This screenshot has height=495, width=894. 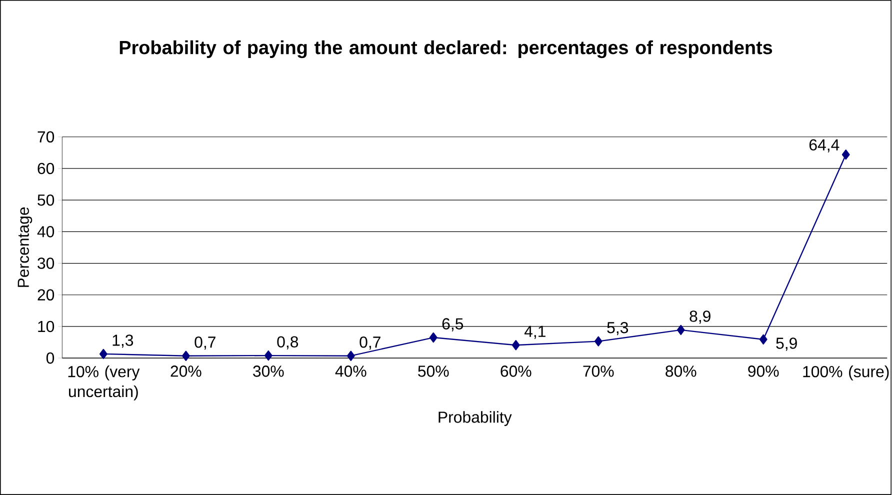 What do you see at coordinates (681, 371) in the screenshot?
I see `x-tick-label: 80%` at bounding box center [681, 371].